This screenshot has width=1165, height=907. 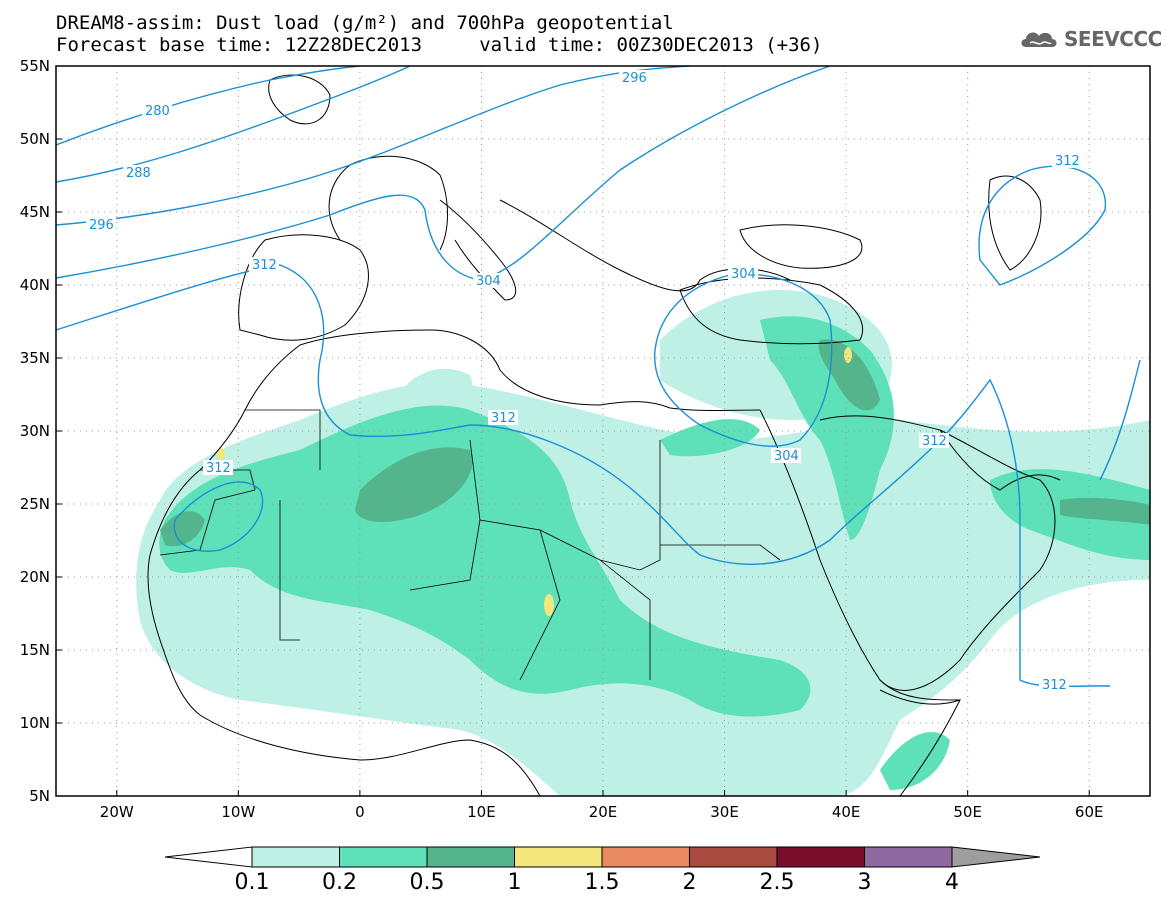 I want to click on contour-312-east, so click(x=1120, y=420).